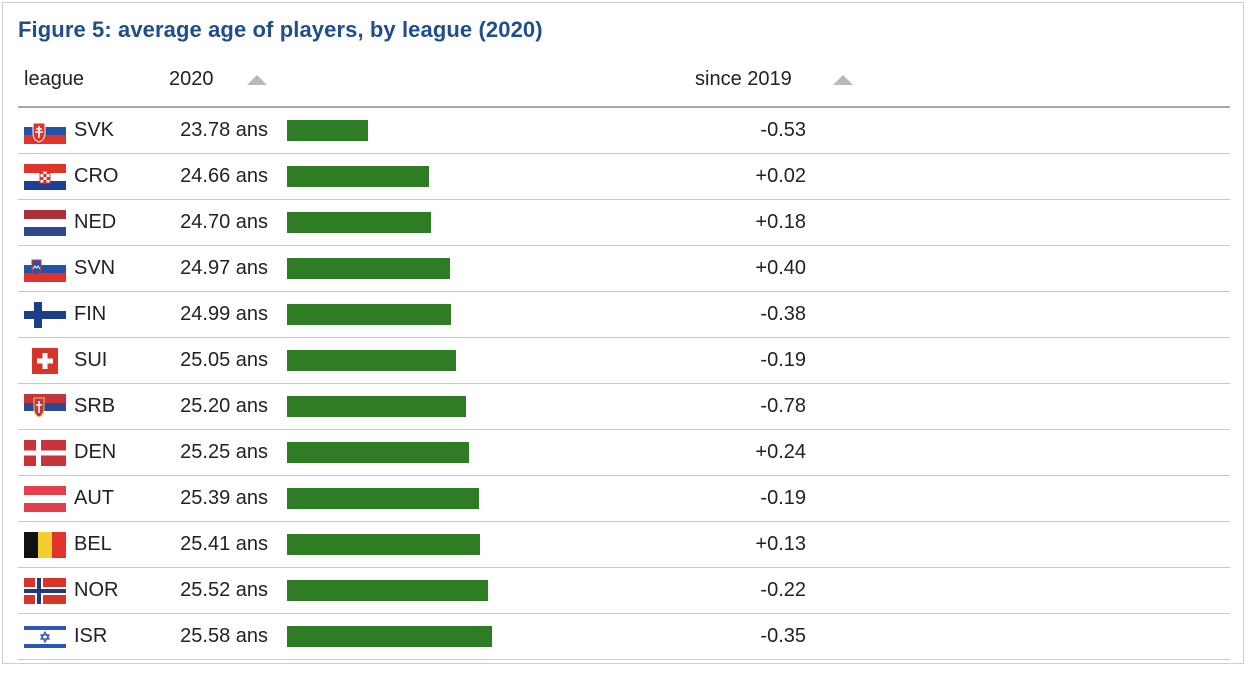  I want to click on age-value: 23.78 ans, so click(224, 130).